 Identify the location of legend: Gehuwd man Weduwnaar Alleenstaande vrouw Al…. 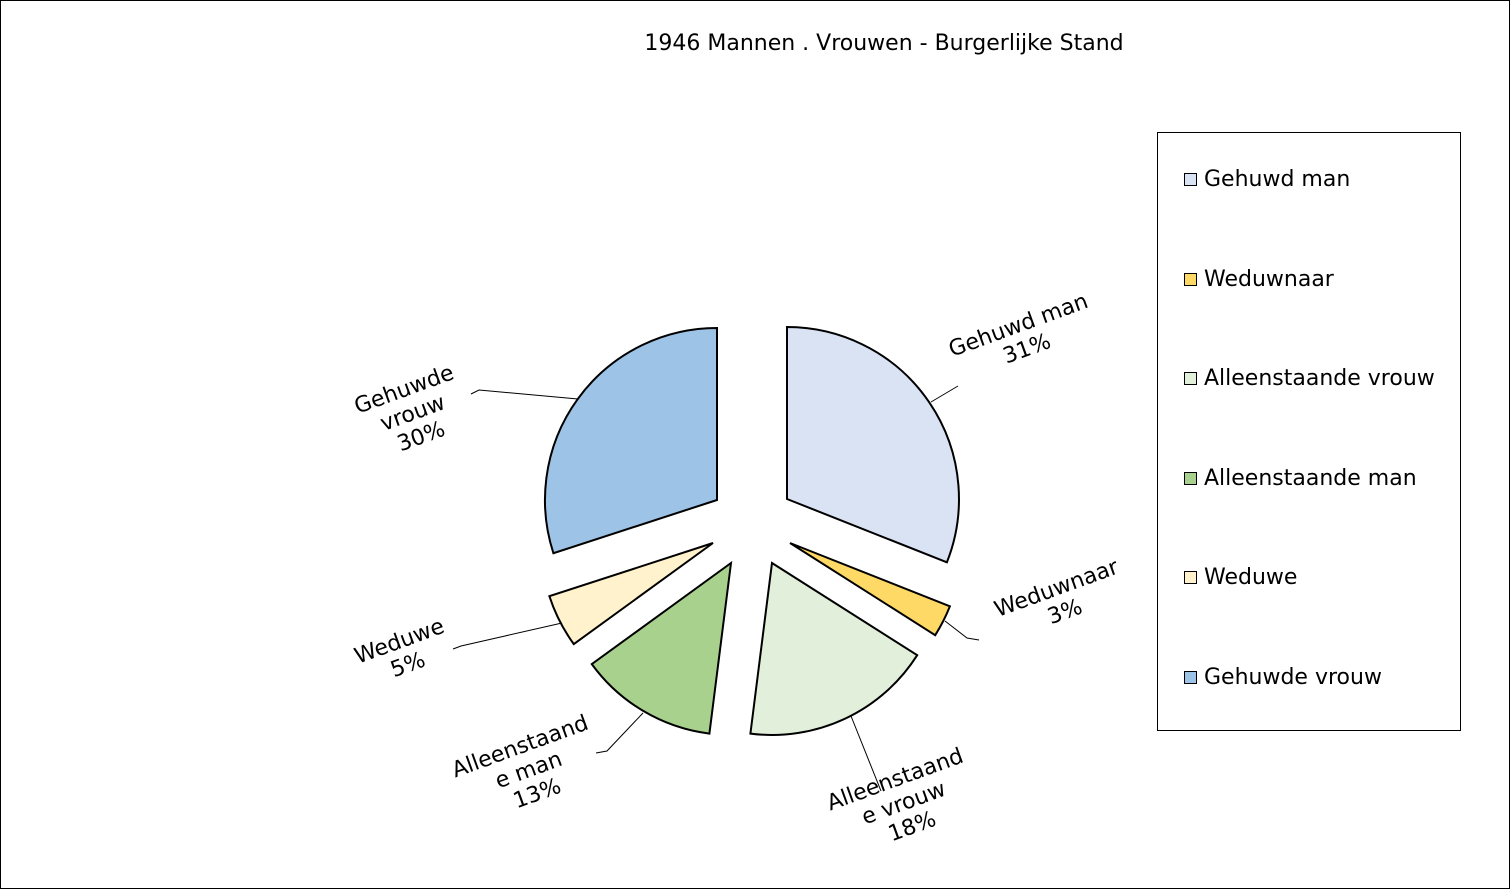
(1309, 431).